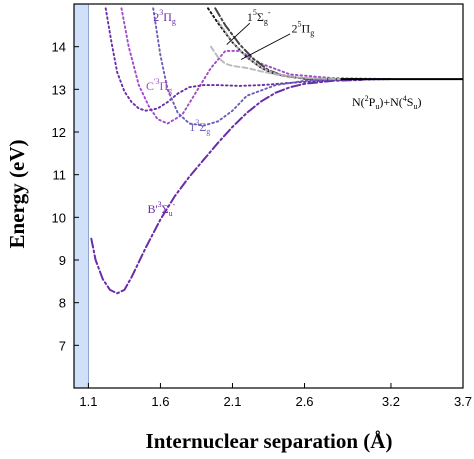  What do you see at coordinates (17, 193) in the screenshot?
I see `y-axis-title: Energy (eV)` at bounding box center [17, 193].